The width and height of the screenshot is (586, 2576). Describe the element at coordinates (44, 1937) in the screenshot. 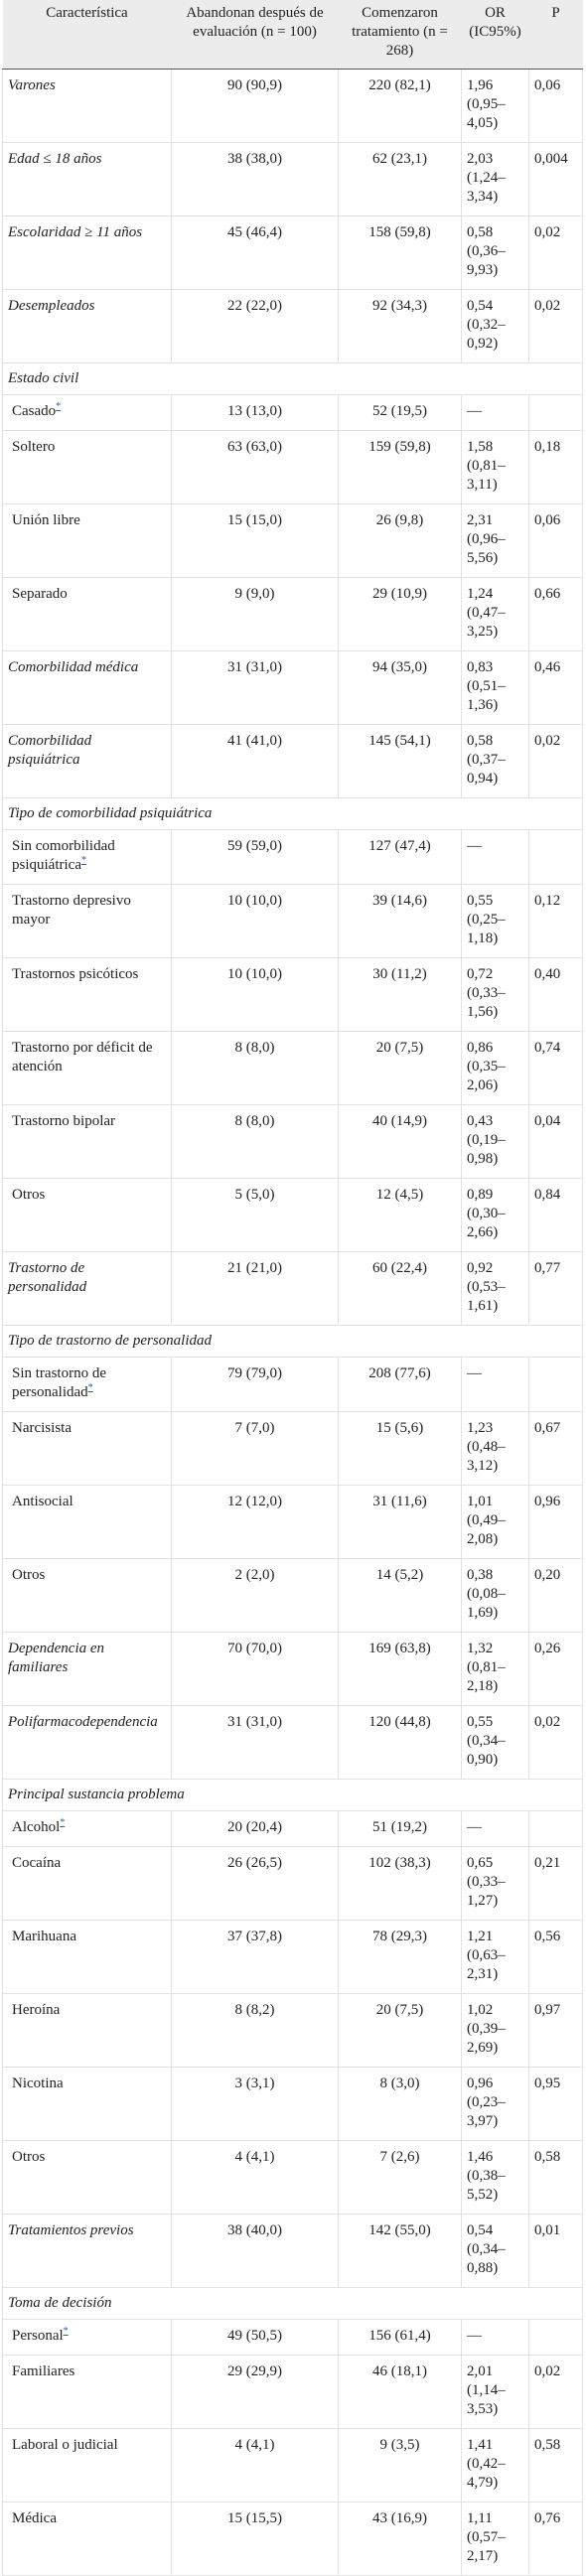

I see `cell-text: Marihuana` at that location.